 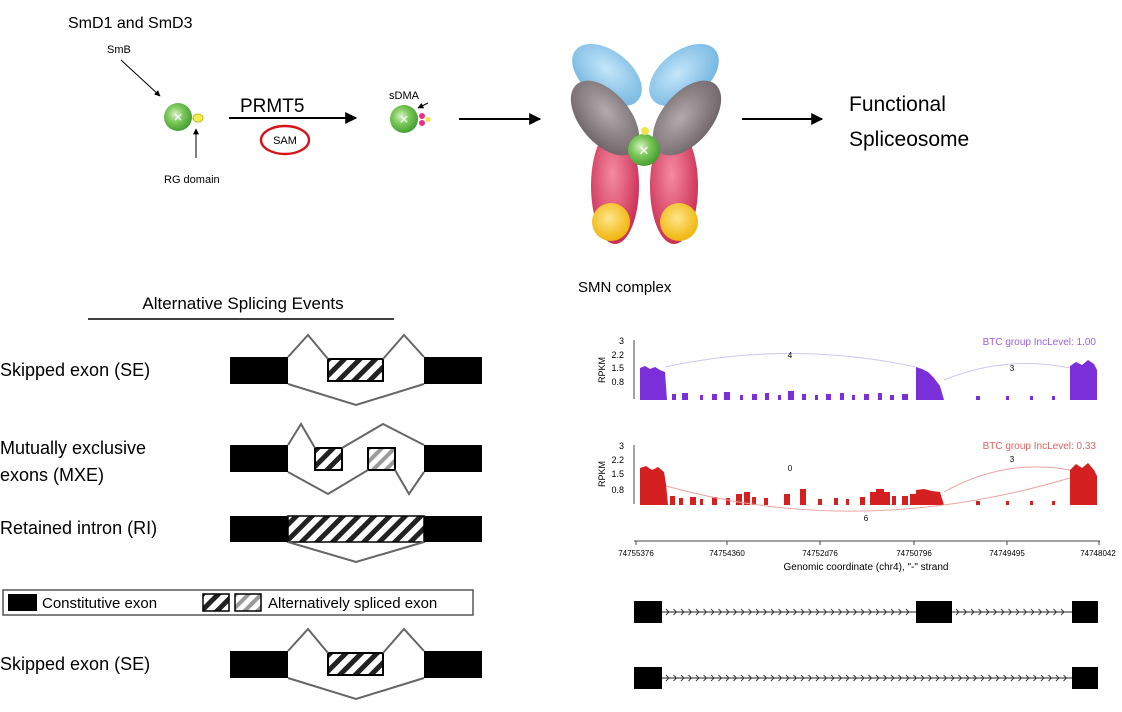 I want to click on output-line-2: Spliceosome, so click(x=909, y=139).